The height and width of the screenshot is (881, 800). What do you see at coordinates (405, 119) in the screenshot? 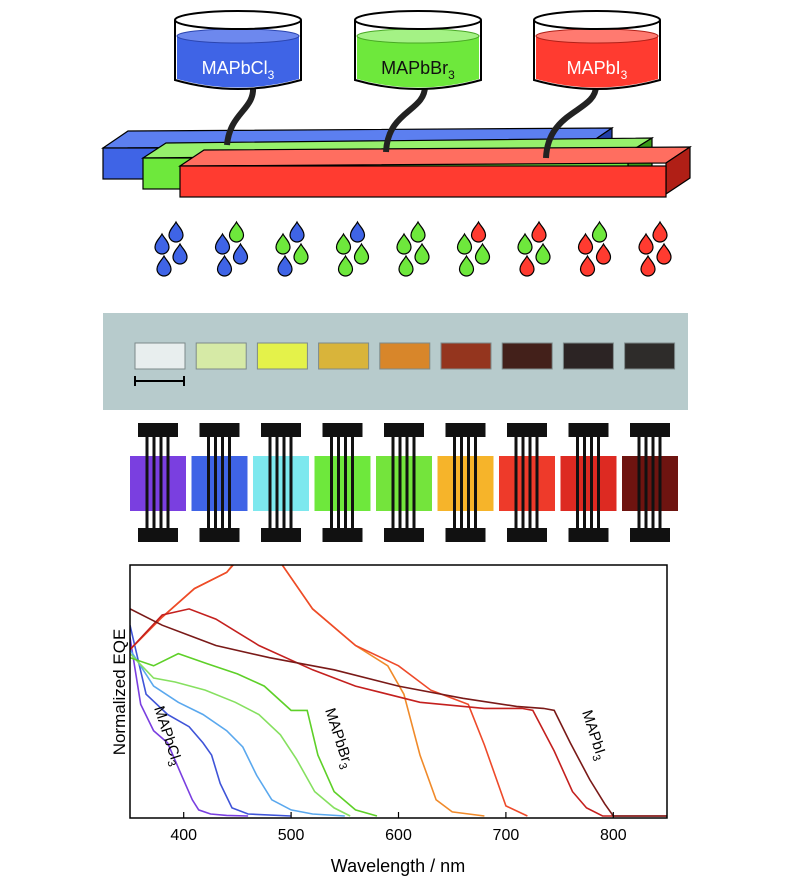
I see `tube-green` at bounding box center [405, 119].